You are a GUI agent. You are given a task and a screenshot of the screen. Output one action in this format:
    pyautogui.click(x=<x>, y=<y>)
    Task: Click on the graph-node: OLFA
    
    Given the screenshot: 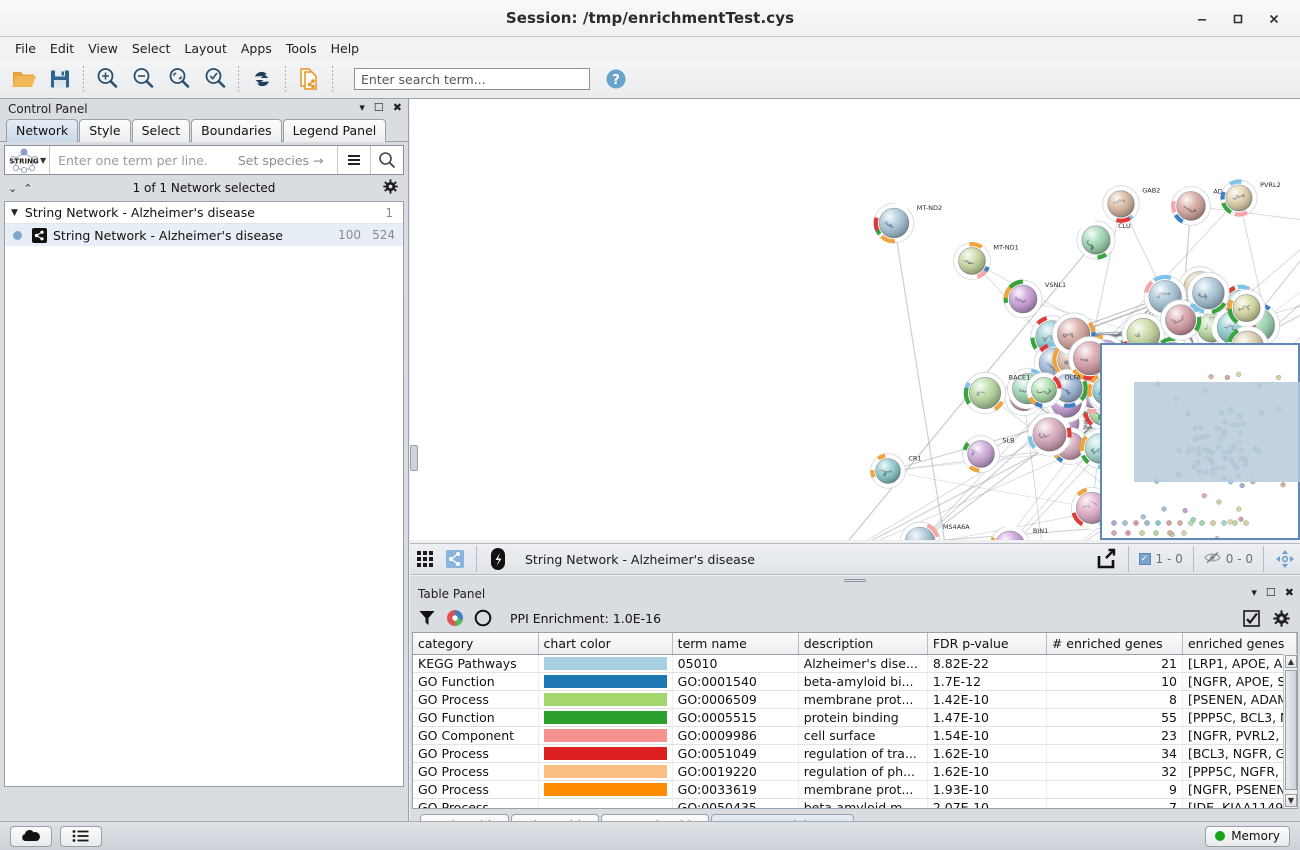 What is the action you would take?
    pyautogui.click(x=1053, y=390)
    